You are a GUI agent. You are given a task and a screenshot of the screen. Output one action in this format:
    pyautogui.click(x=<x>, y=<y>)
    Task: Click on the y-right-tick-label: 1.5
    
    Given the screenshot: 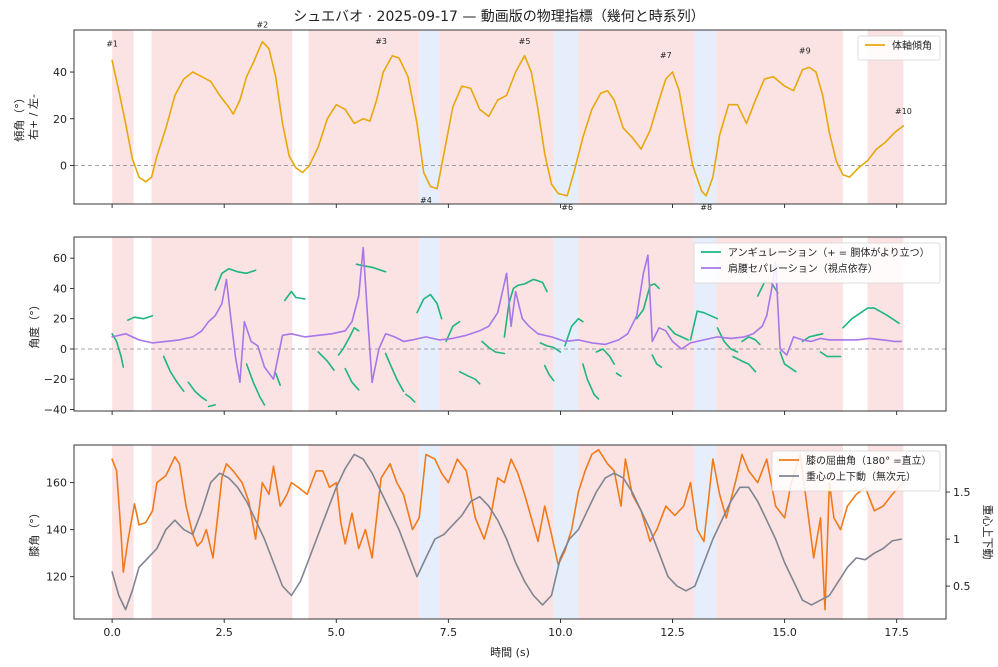 What is the action you would take?
    pyautogui.click(x=962, y=492)
    